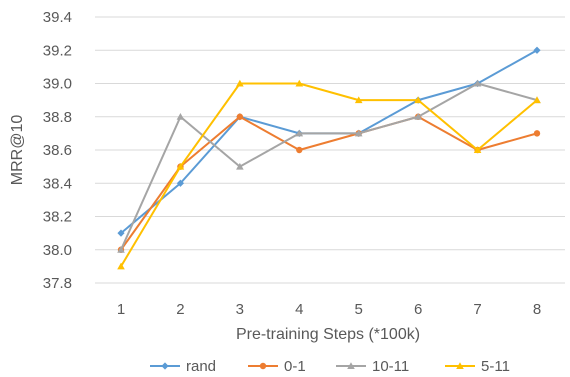  Describe the element at coordinates (299, 309) in the screenshot. I see `x-tick-label: 4` at that location.